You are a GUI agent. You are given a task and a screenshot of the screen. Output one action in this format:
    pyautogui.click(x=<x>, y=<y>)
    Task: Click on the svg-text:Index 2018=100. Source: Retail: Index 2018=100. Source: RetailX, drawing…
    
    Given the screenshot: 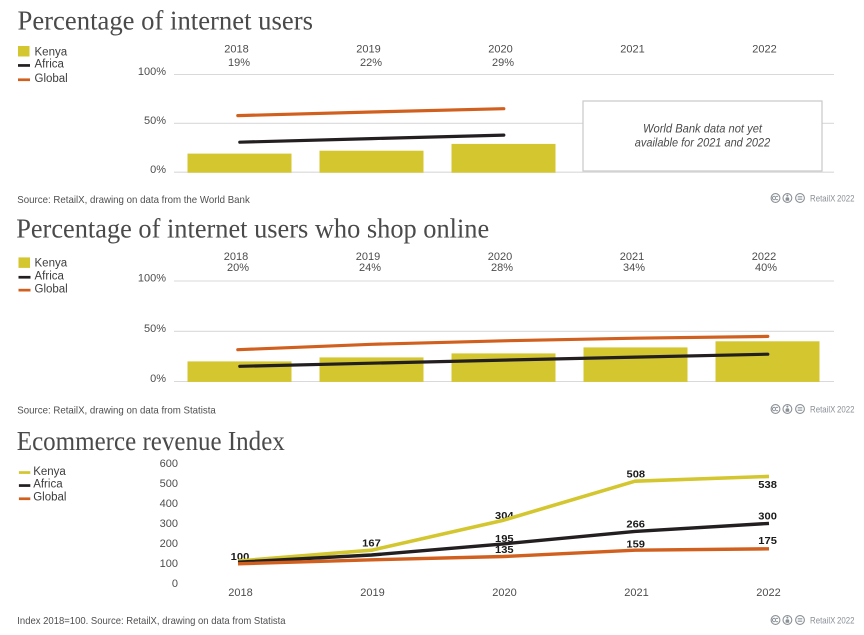 What is the action you would take?
    pyautogui.click(x=151, y=621)
    